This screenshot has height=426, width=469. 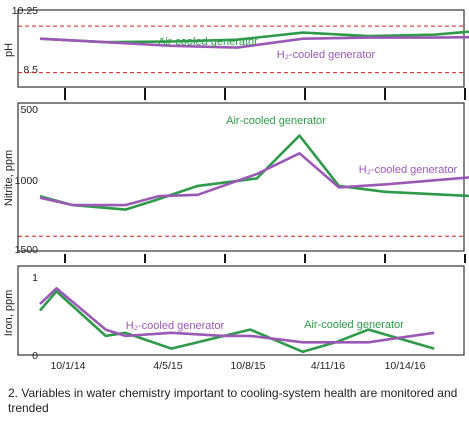 I want to click on y-tick-label: 0, so click(x=35, y=356).